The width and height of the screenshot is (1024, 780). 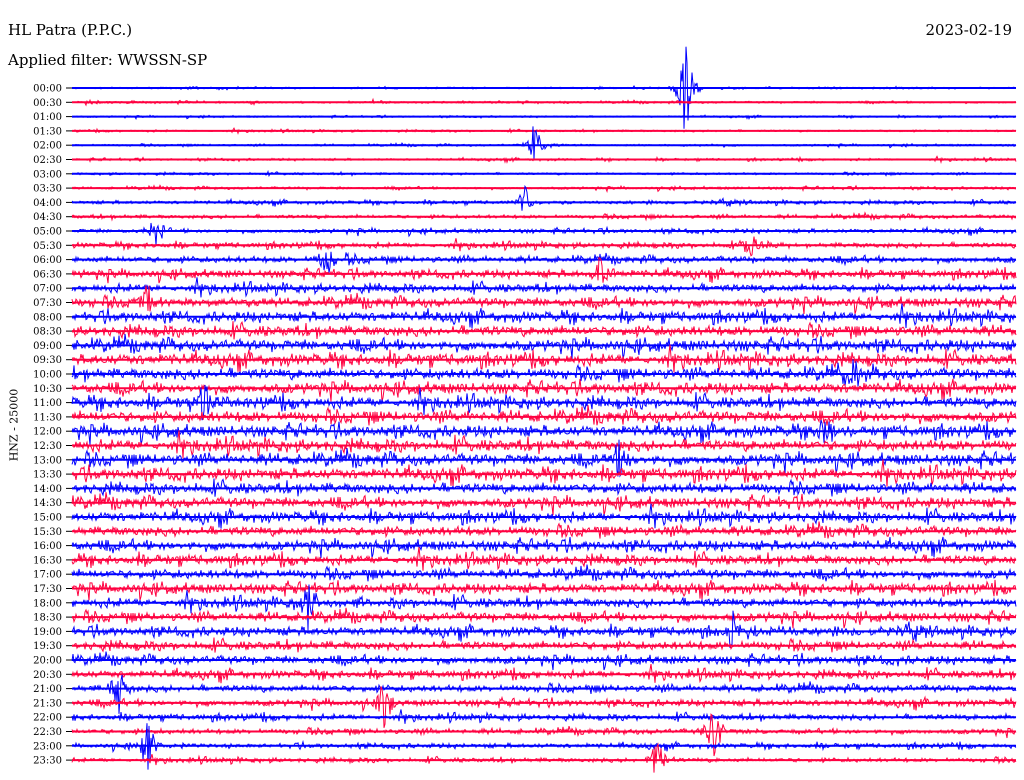 I want to click on time-tick-label: 04:30, so click(x=47, y=217).